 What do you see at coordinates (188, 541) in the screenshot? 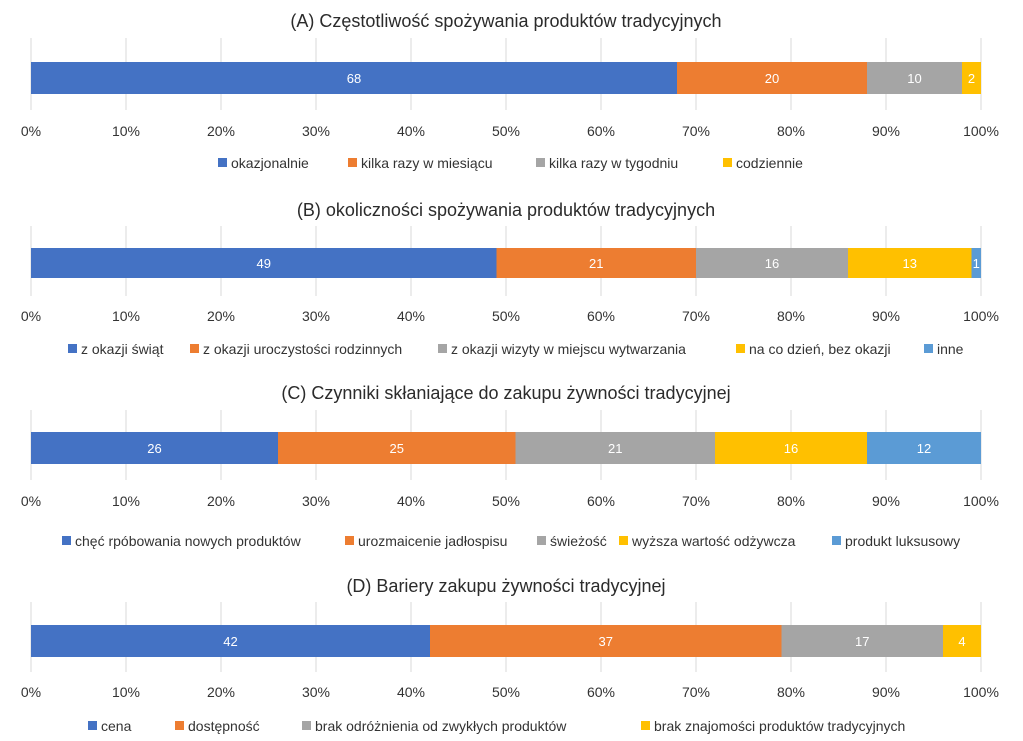
I see `legend-entry: chęć rpóbowania nowych produktów` at bounding box center [188, 541].